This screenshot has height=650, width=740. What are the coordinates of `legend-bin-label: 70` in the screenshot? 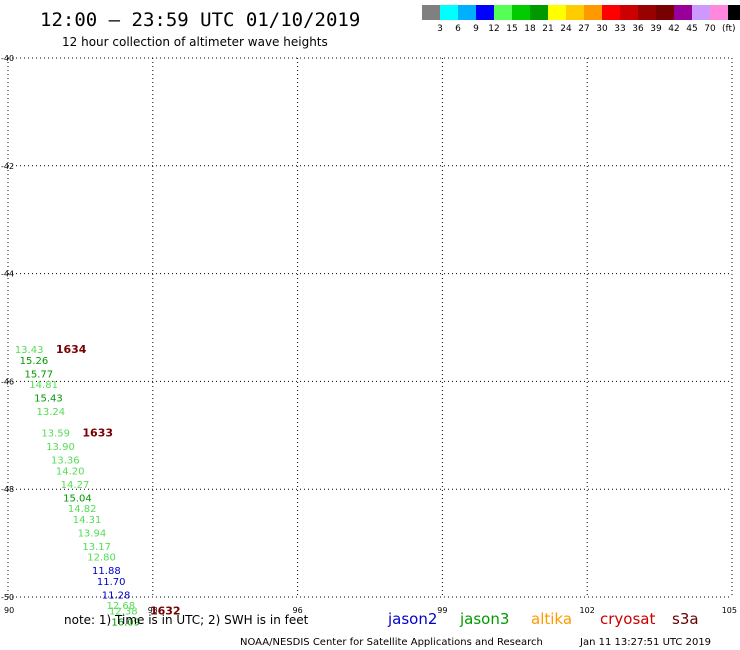 It's located at (710, 29).